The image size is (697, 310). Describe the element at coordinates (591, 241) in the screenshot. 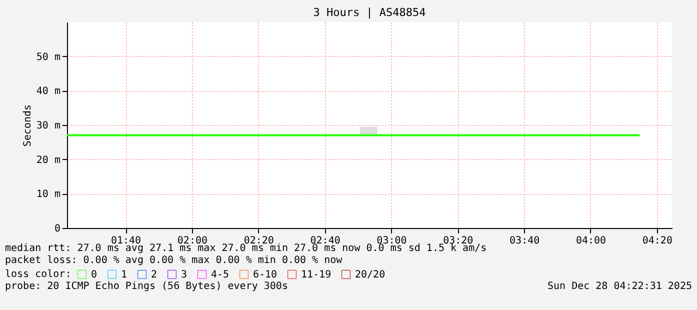

I see `x-tick-label: 04:00` at that location.